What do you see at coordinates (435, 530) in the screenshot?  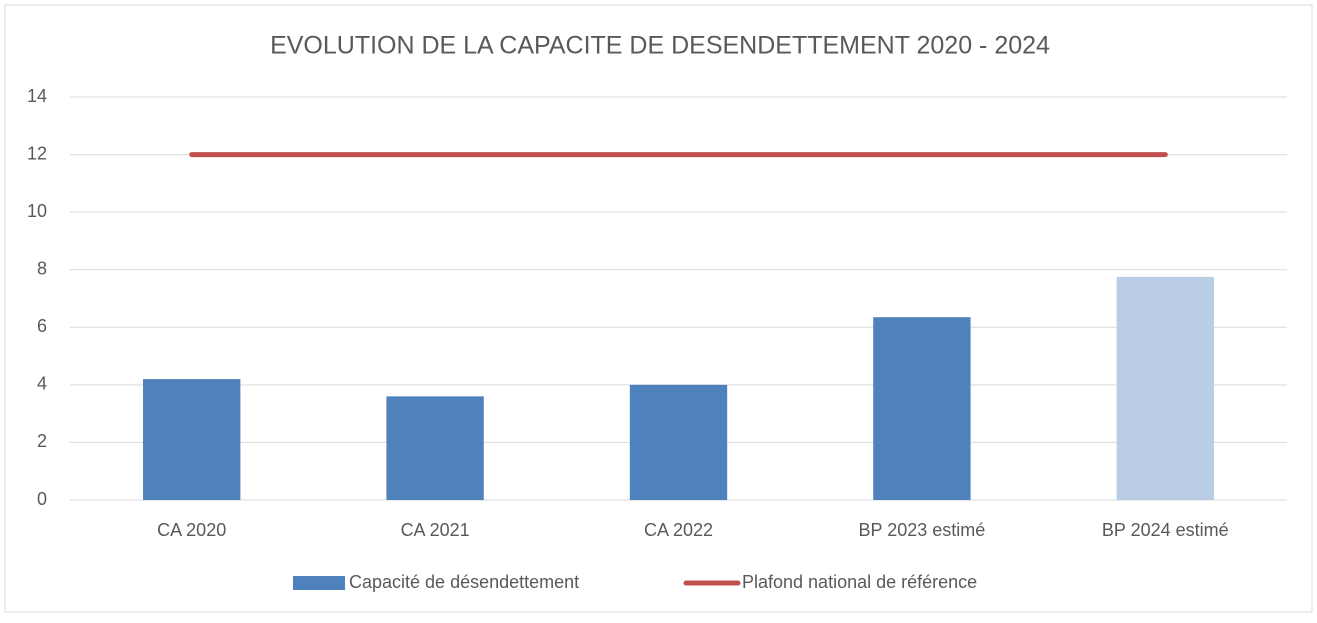 I see `x-tick-label: CA 2021` at bounding box center [435, 530].